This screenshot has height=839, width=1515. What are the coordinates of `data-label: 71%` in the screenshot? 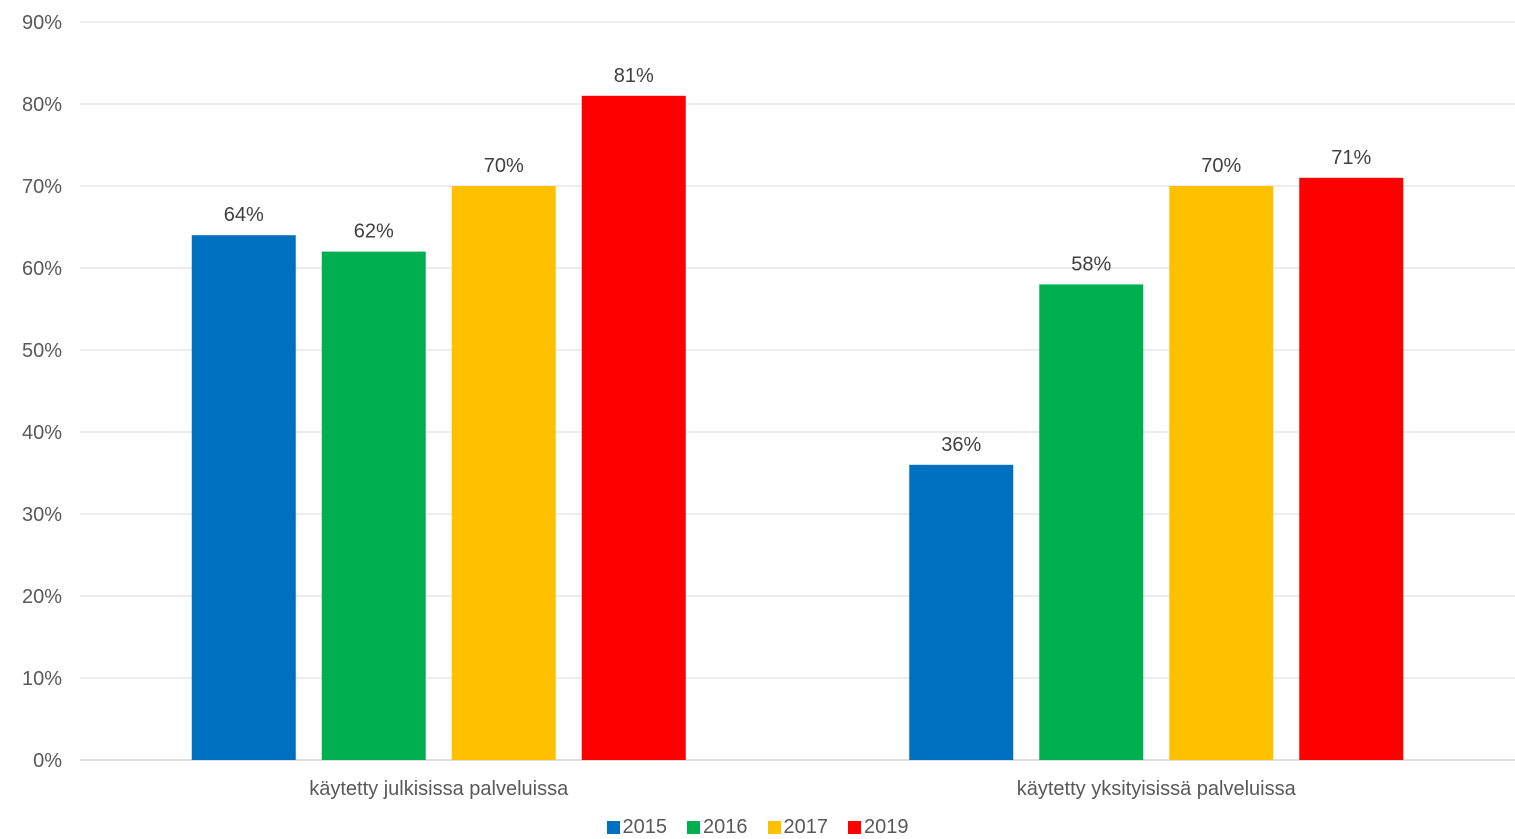 It's located at (1351, 158).